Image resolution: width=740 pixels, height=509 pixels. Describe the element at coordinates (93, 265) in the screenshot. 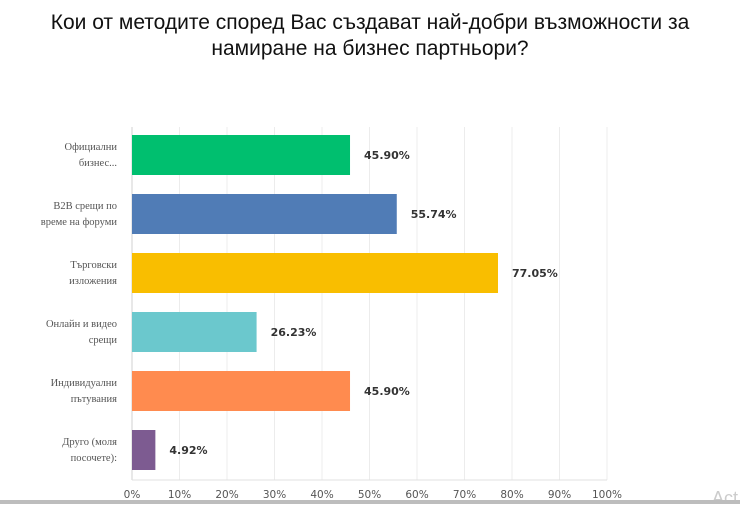

I see `category-label: Търговски` at that location.